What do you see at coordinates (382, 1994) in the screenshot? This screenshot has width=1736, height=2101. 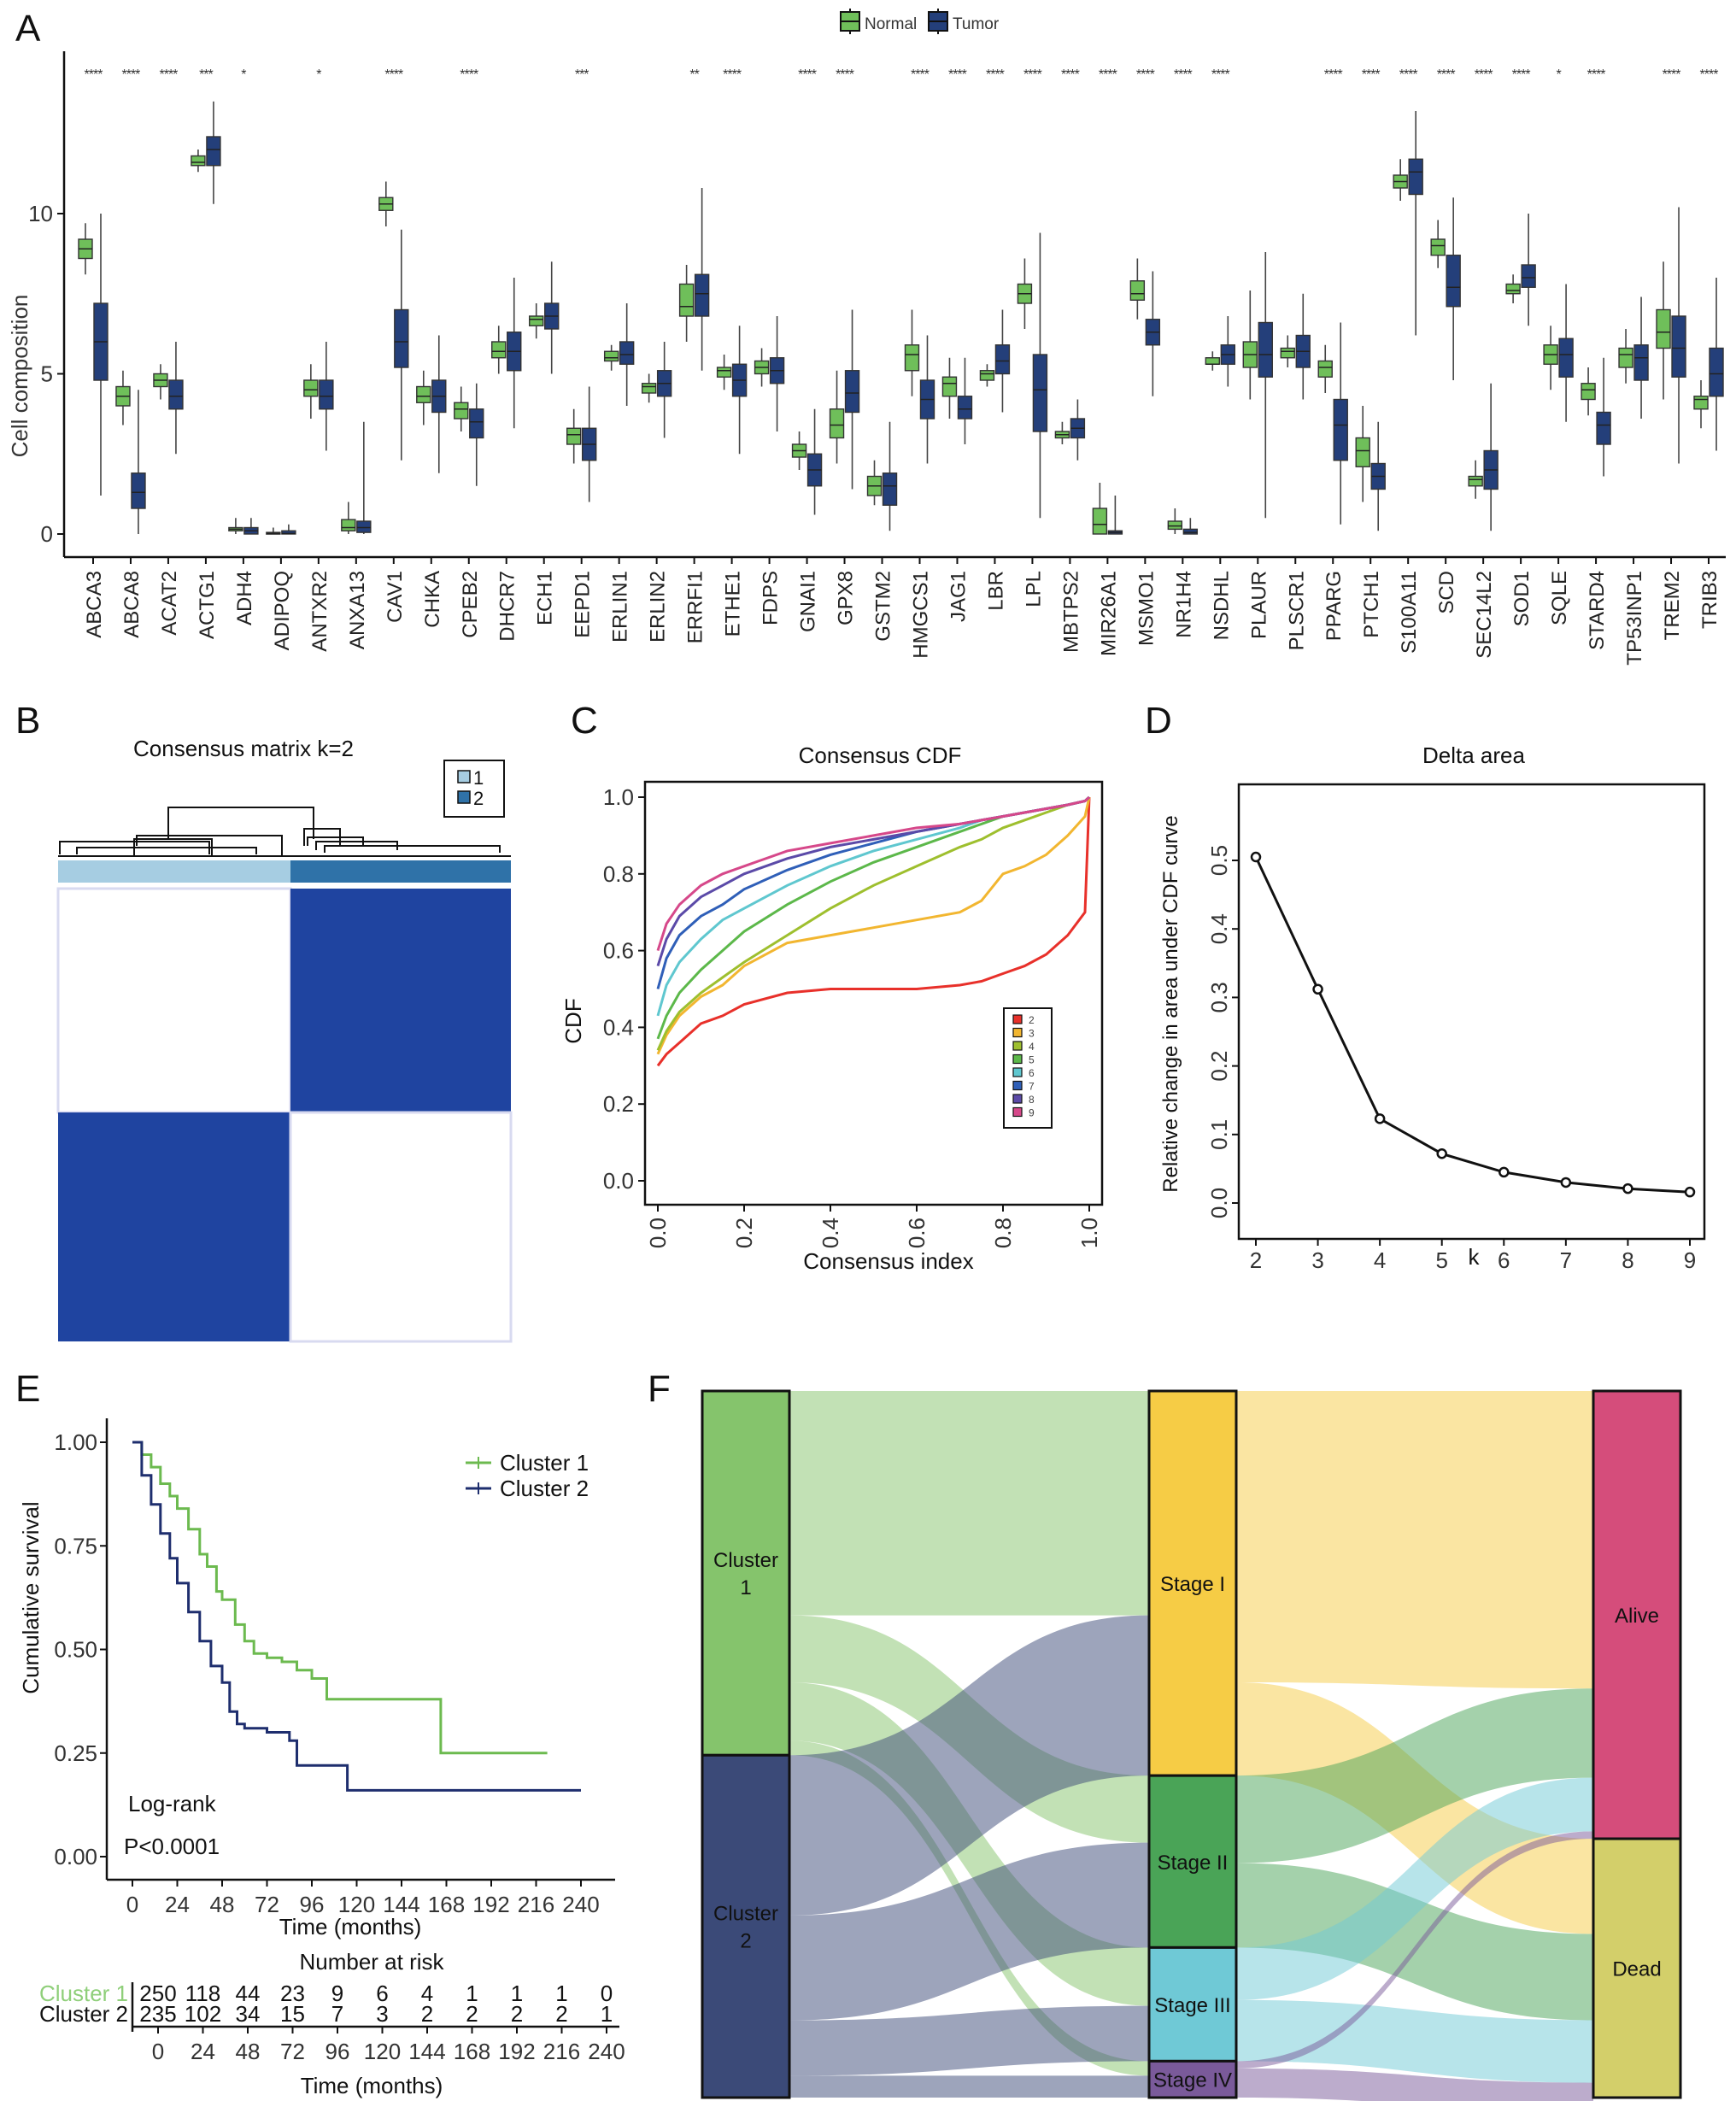 I see `risk-count: 6` at bounding box center [382, 1994].